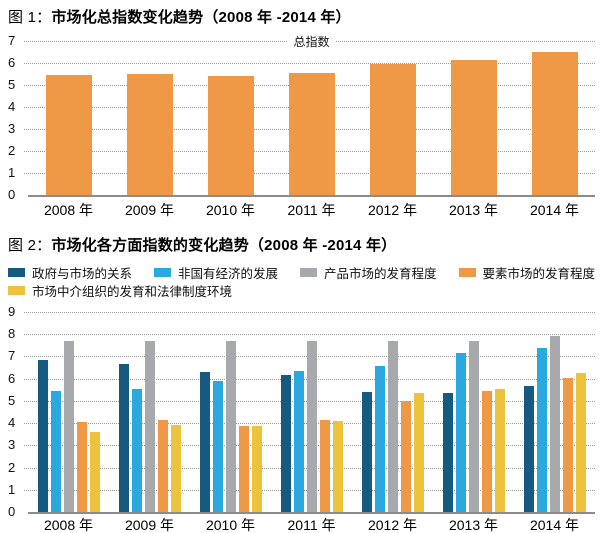  I want to click on bar-group-2008 年, so click(68, 426).